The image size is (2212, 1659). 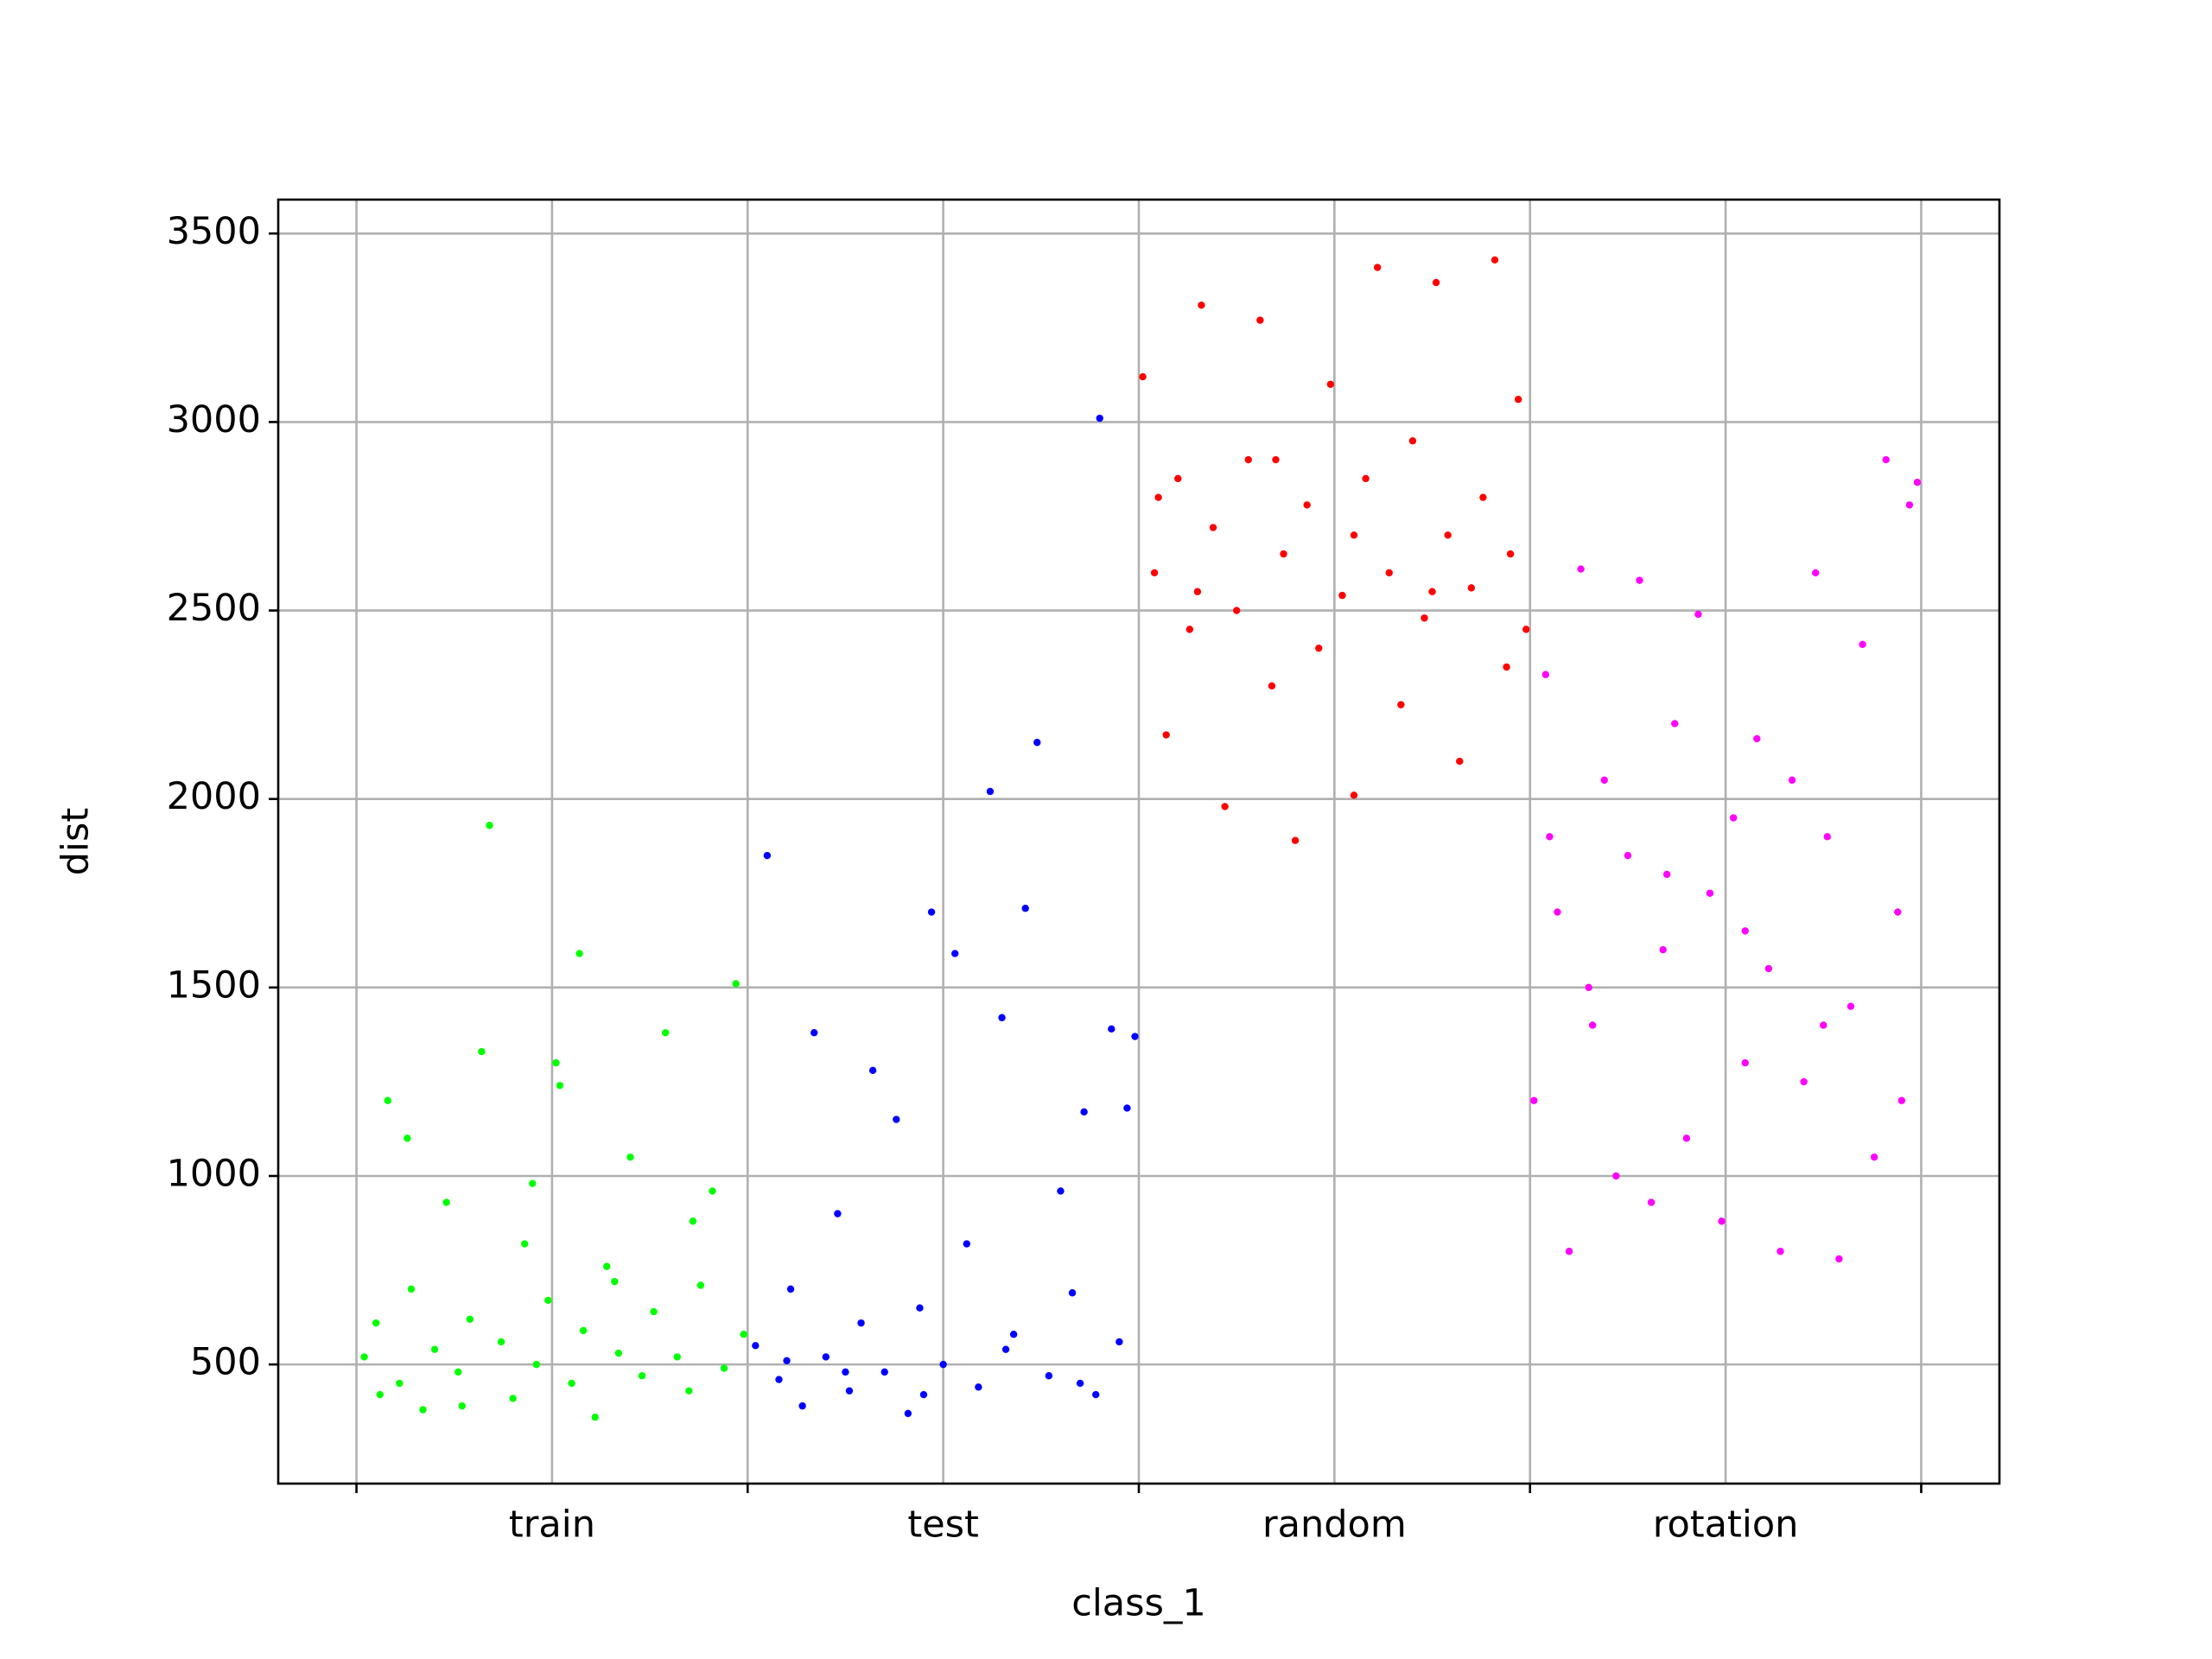 I want to click on y-tick-label: 2500, so click(x=214, y=608).